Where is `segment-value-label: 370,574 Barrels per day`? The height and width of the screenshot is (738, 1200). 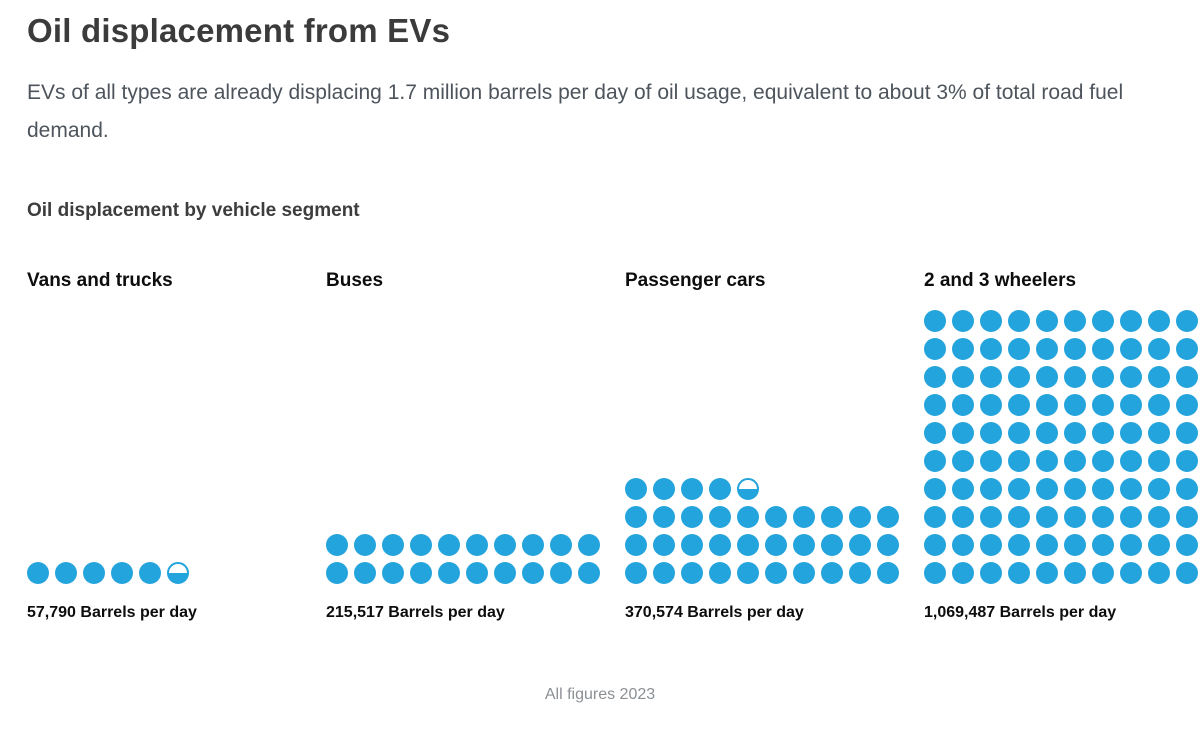
segment-value-label: 370,574 Barrels per day is located at coordinates (714, 612).